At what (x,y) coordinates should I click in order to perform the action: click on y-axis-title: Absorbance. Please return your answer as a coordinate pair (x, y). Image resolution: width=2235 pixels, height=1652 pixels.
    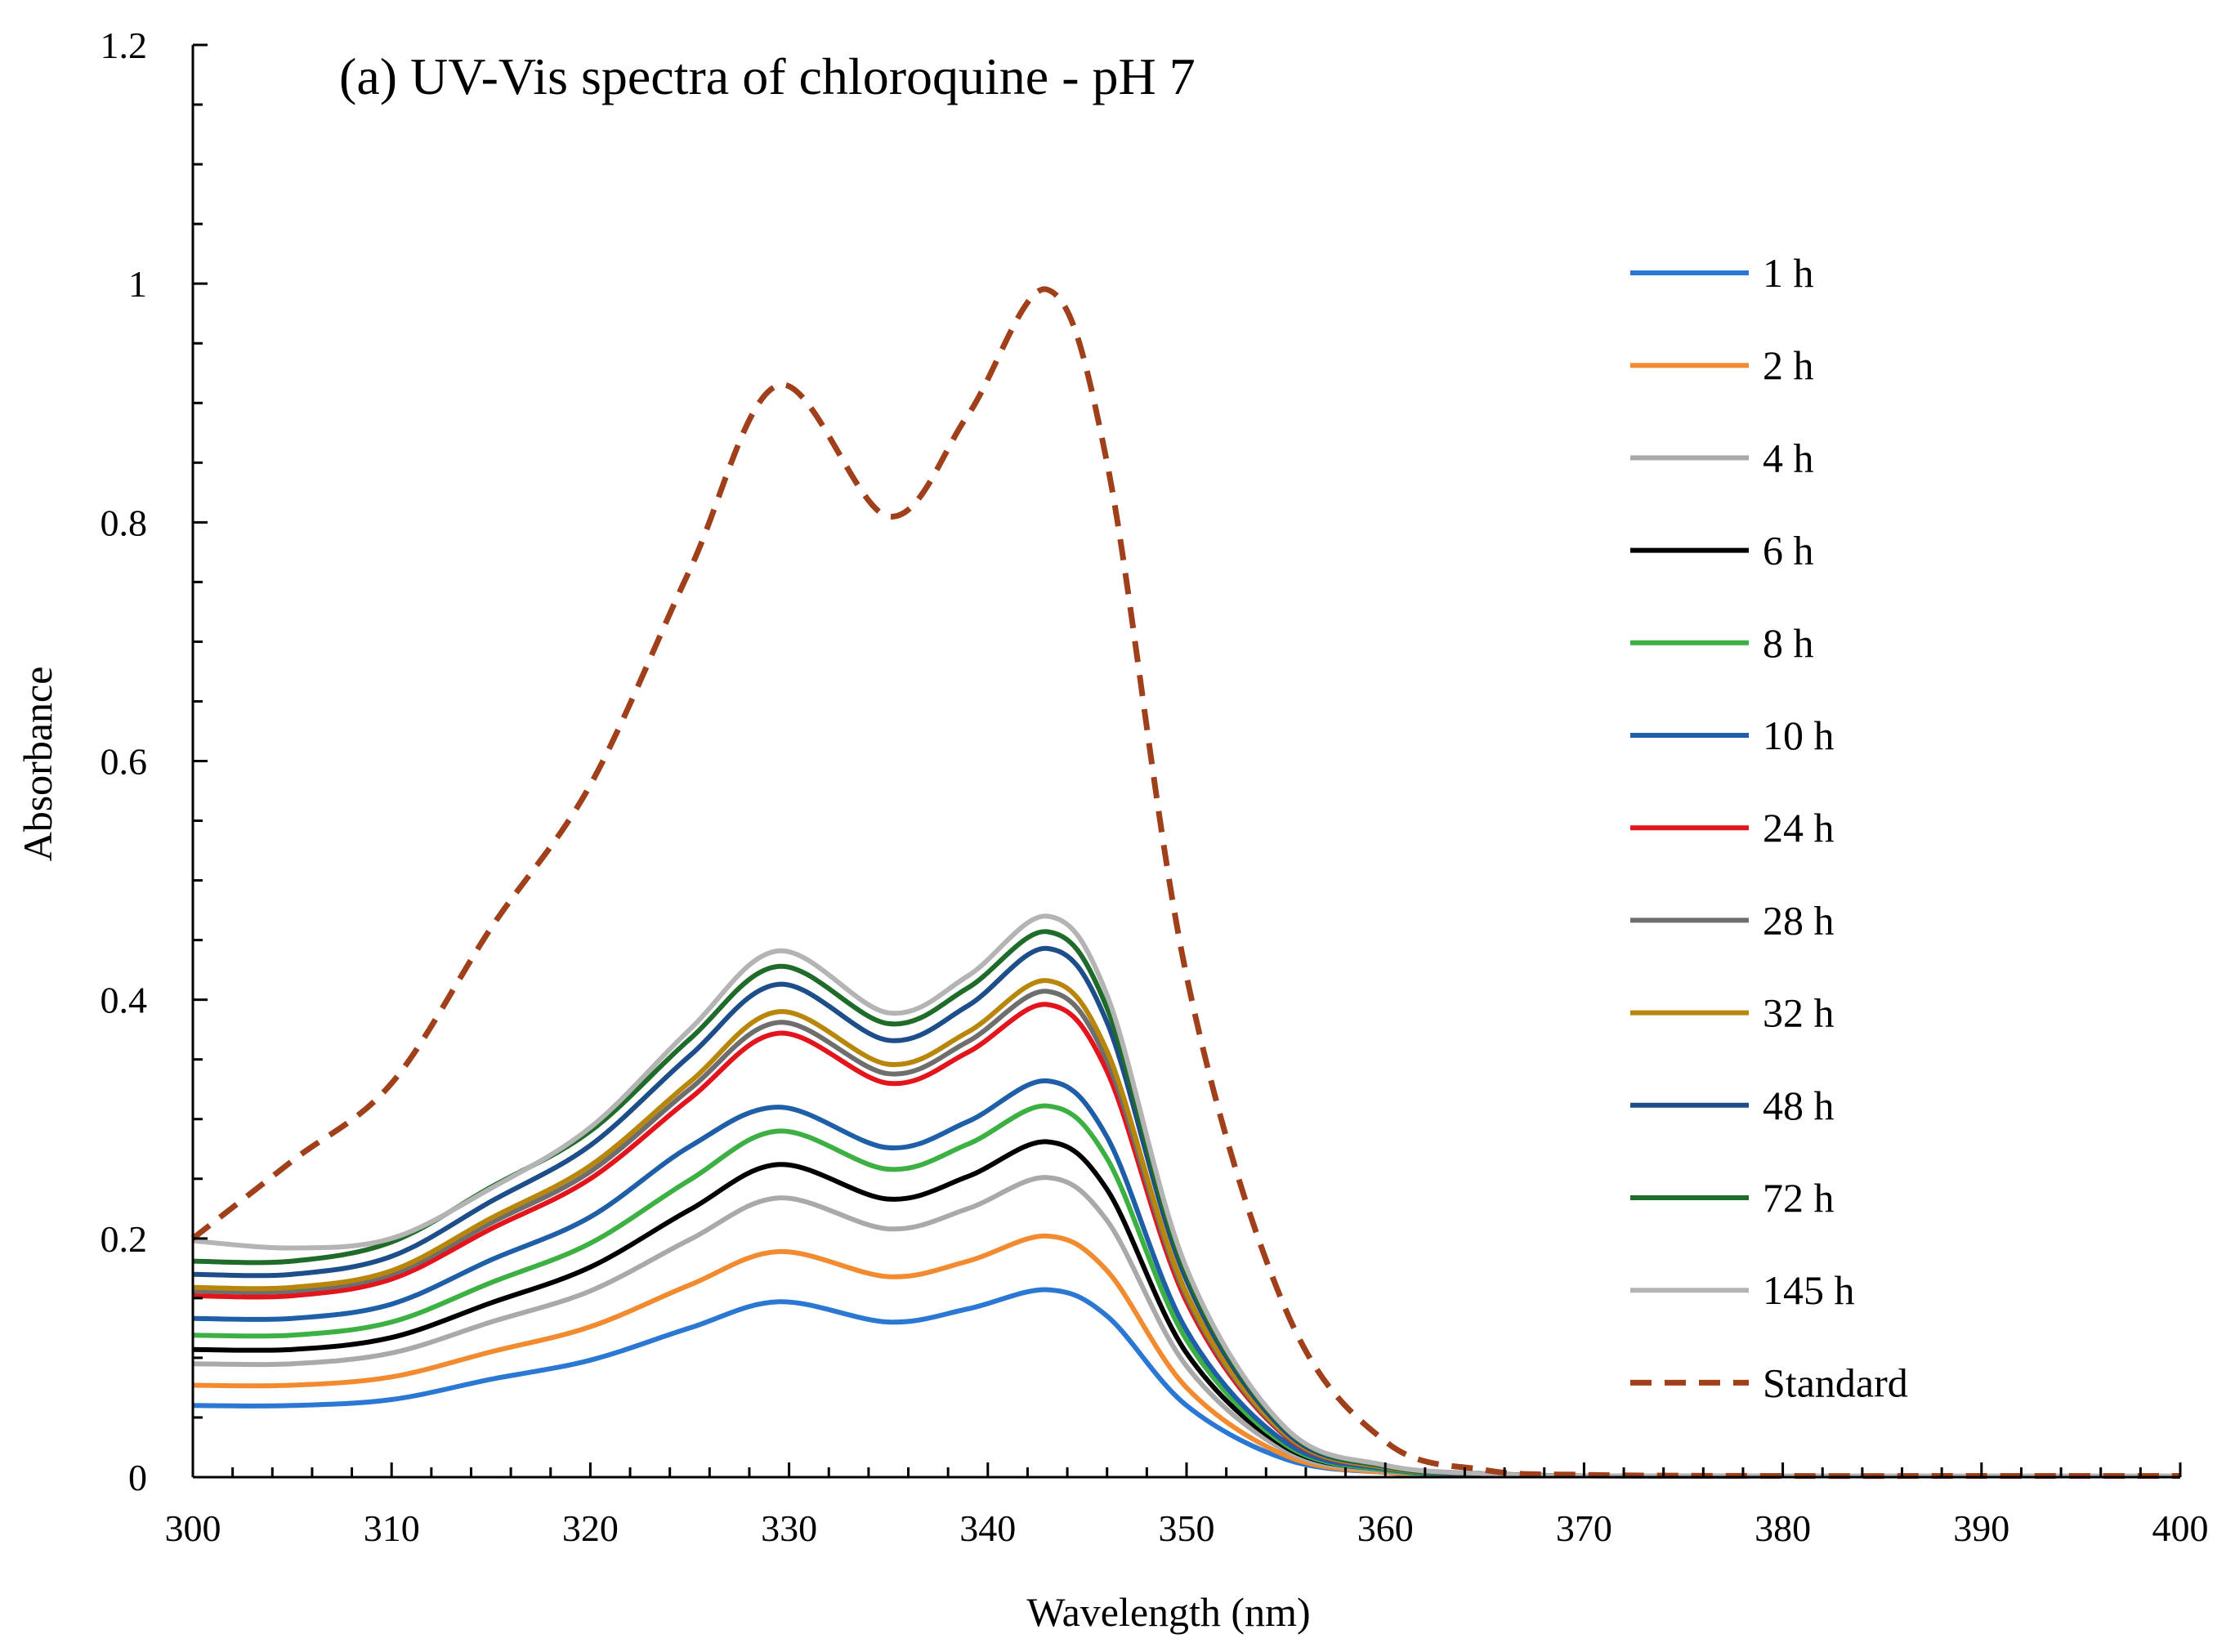
    Looking at the image, I should click on (37, 764).